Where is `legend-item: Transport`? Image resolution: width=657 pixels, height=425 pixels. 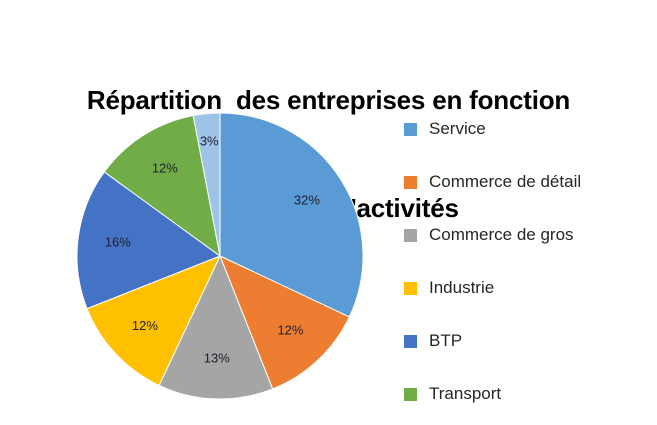
legend-item: Transport is located at coordinates (452, 394).